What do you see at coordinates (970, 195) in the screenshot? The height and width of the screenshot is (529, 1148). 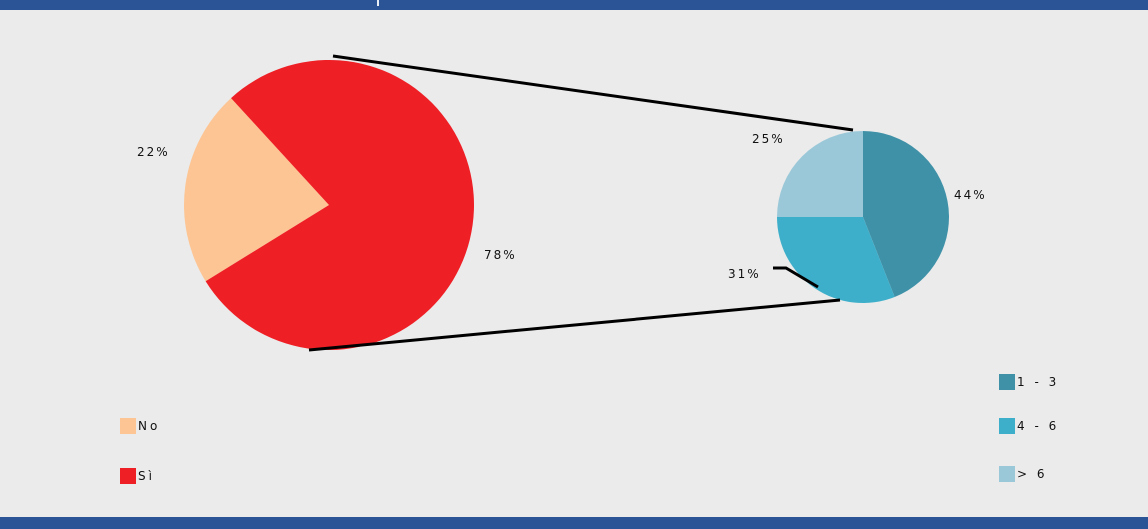 I see `data-label-1-3: 44%` at bounding box center [970, 195].